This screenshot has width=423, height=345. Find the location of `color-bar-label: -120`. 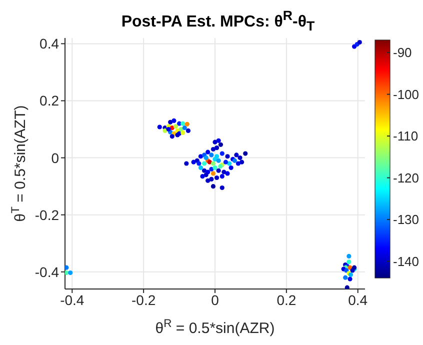

color-bar-label: -120 is located at coordinates (406, 178).